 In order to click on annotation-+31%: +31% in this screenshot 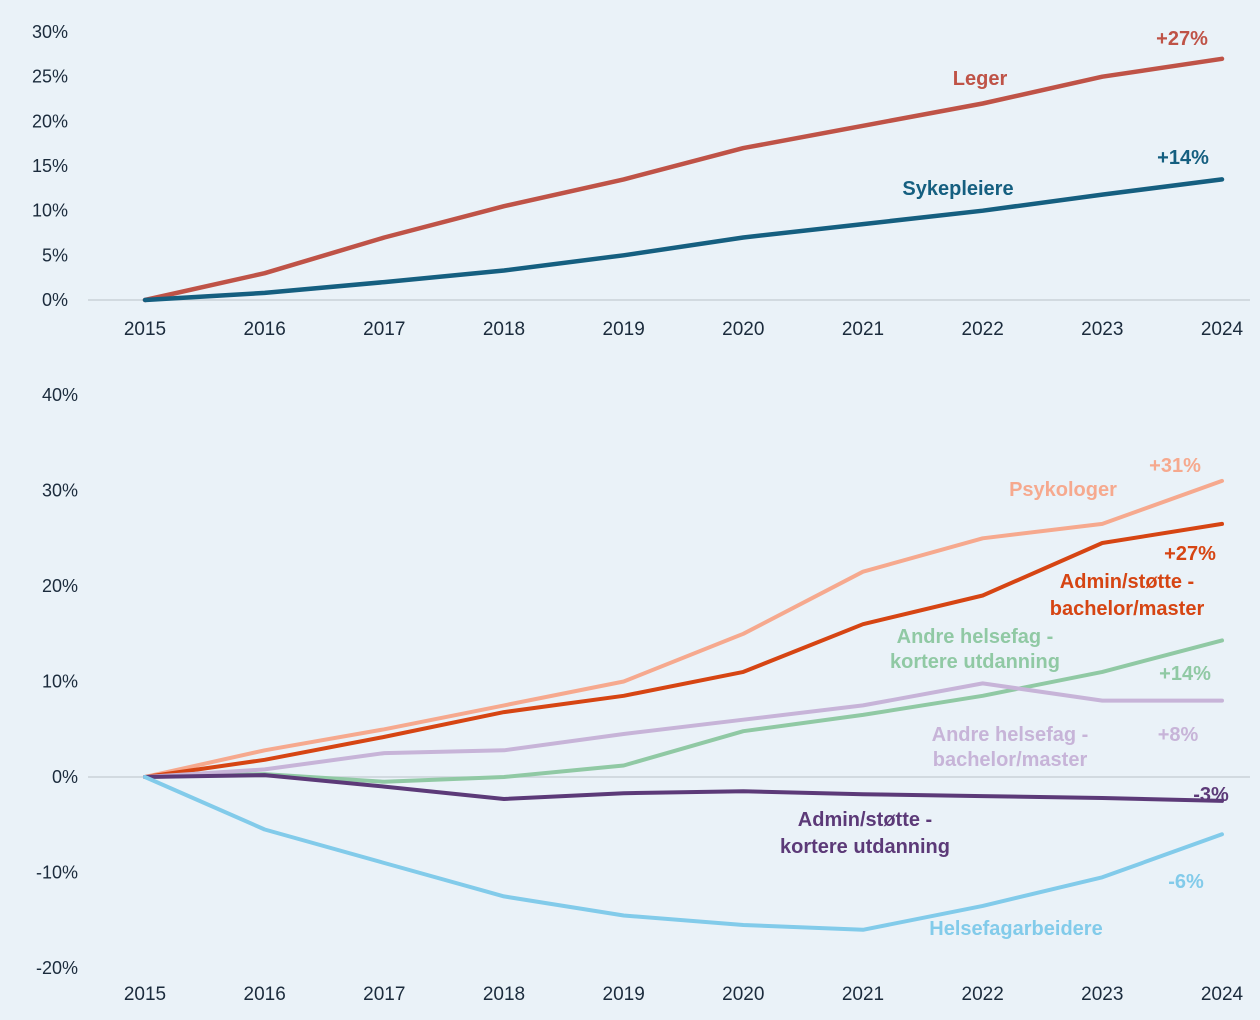, I will do `click(1175, 466)`.